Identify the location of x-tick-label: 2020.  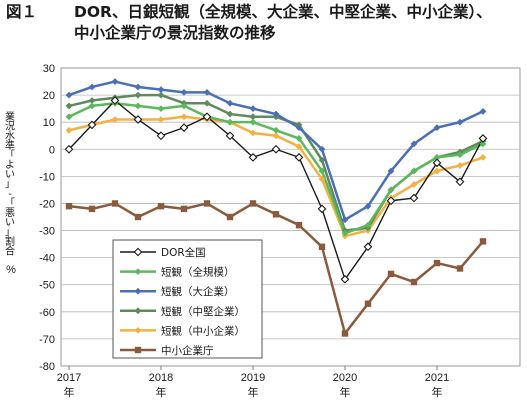
(345, 378).